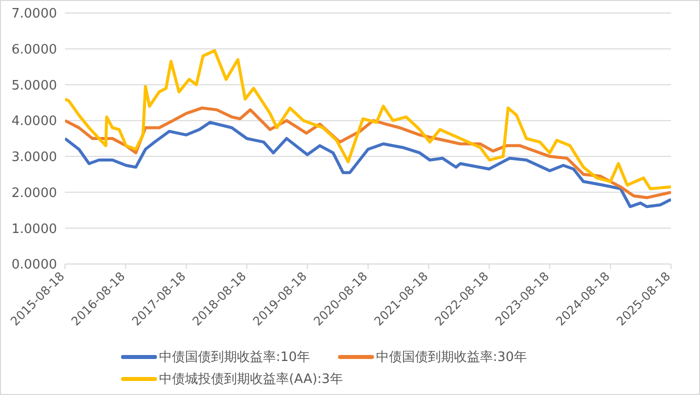 The image size is (700, 395). What do you see at coordinates (34, 229) in the screenshot?
I see `y-tick-label: 1.0000` at bounding box center [34, 229].